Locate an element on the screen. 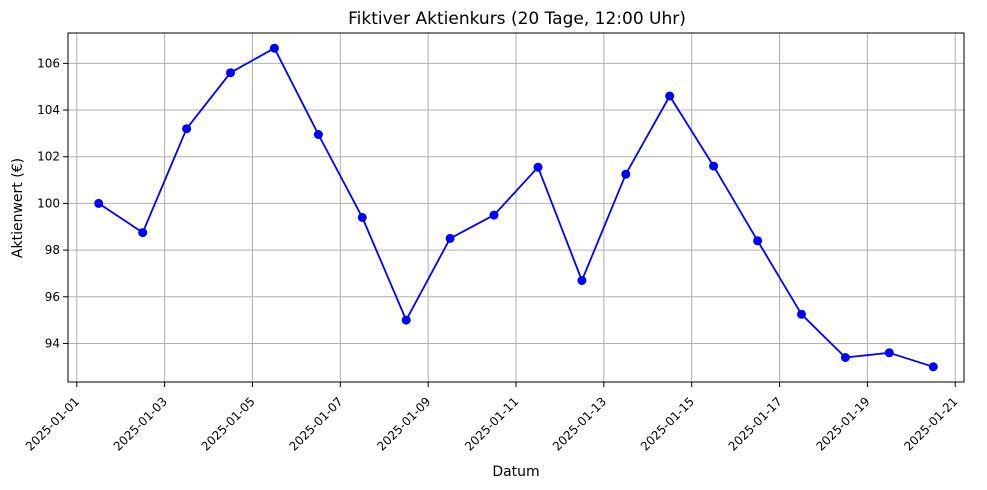 This screenshot has height=490, width=987. chart-title: Fiktiver Aktienkurs (20 Tage, 12:00 Uhr) is located at coordinates (517, 19).